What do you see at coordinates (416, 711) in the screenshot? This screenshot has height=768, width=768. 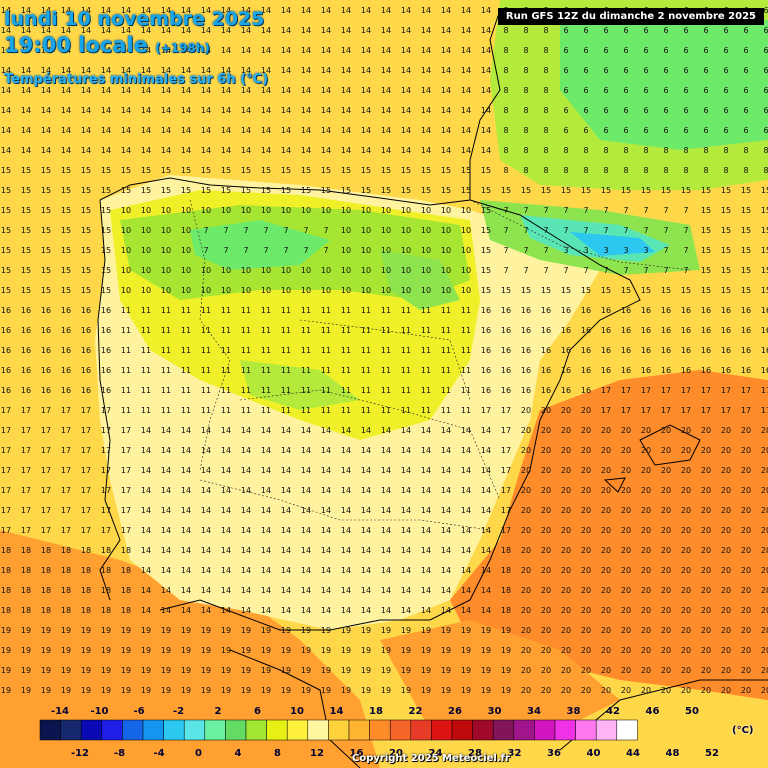 I see `legend-label-top: 22` at bounding box center [416, 711].